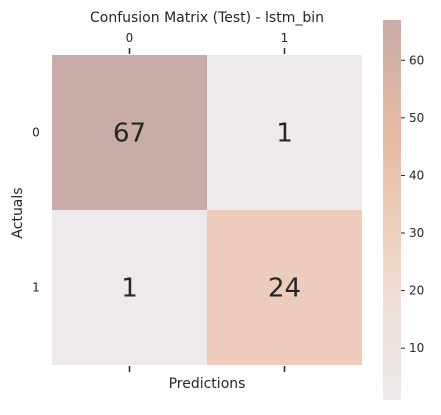 This screenshot has width=441, height=415. I want to click on cell-value-label: 24, so click(284, 289).